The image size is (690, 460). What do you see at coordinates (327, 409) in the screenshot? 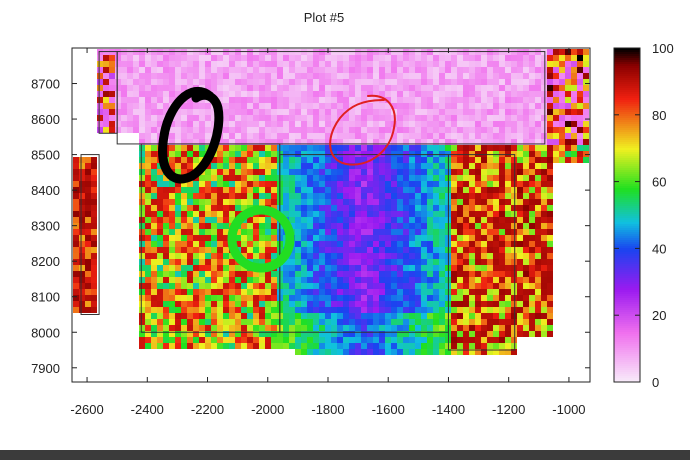
I see `x-tick-label: -1800` at bounding box center [327, 409].